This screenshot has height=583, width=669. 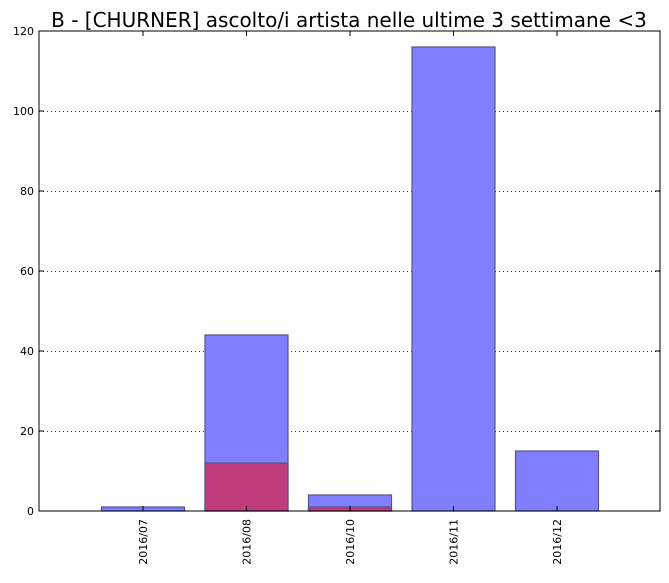 I want to click on y-tick-label: 80, so click(x=27, y=191).